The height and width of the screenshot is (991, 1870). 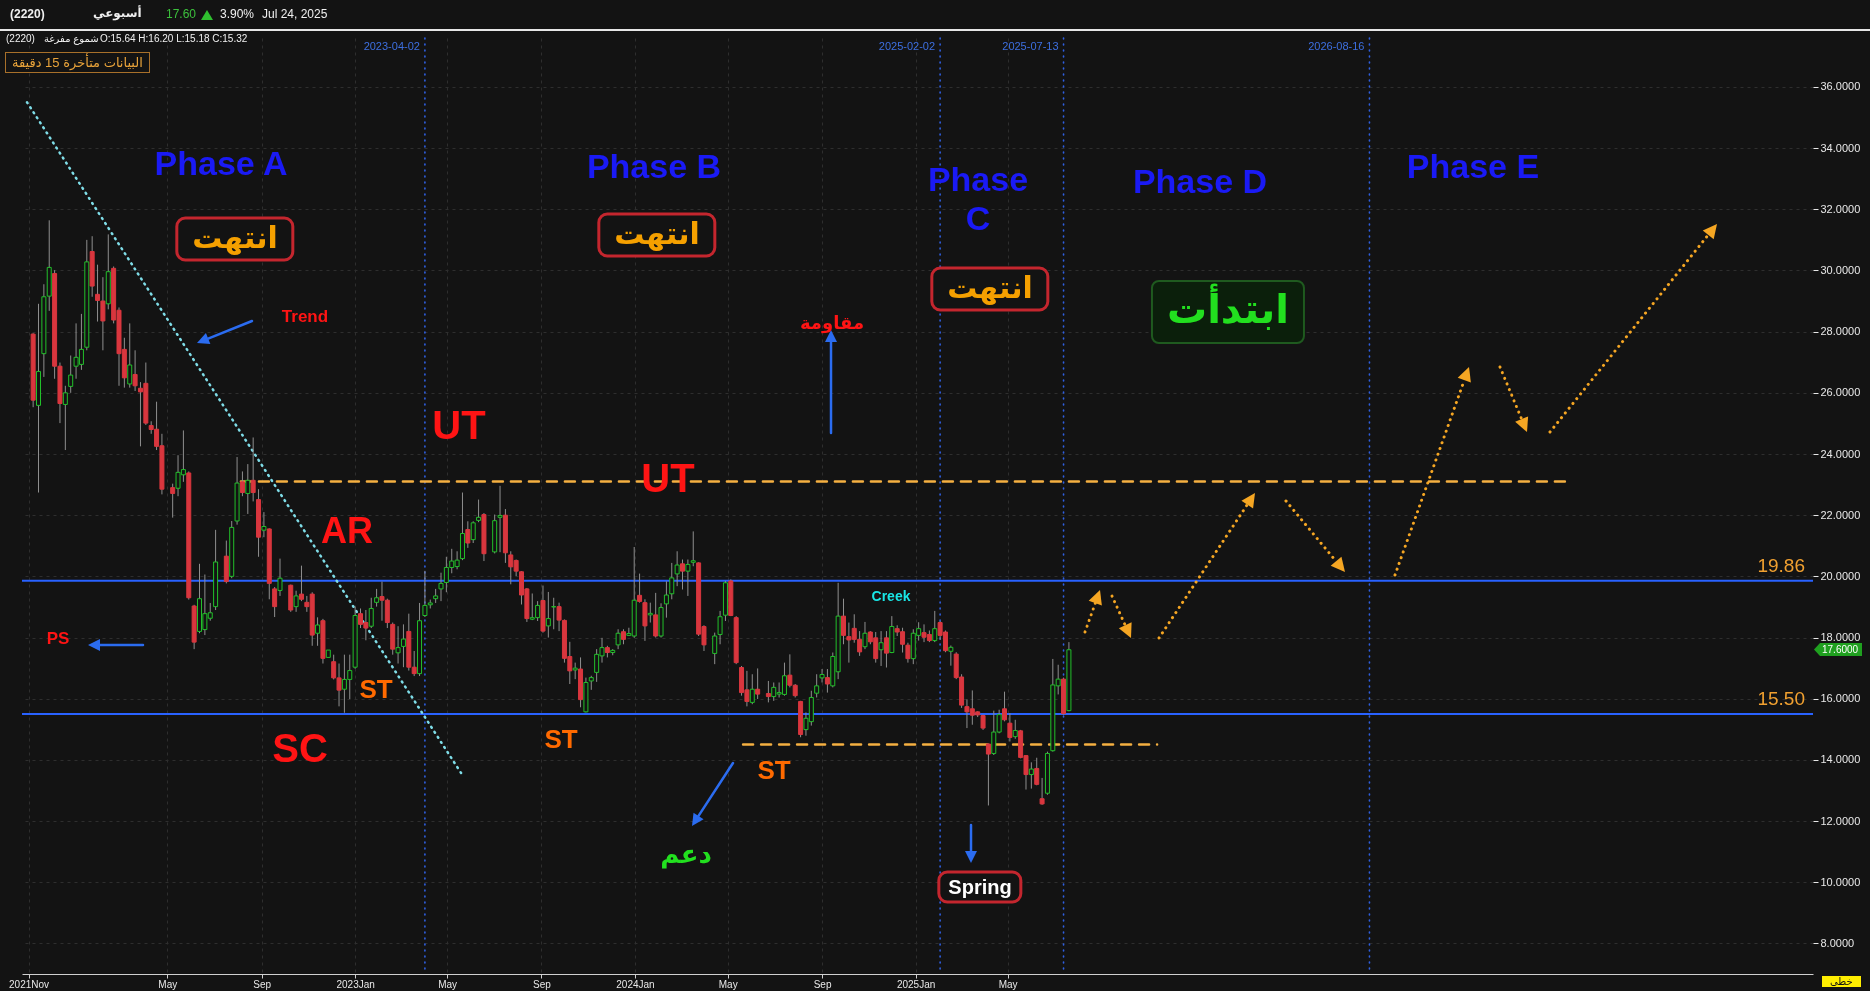 What do you see at coordinates (58, 639) in the screenshot?
I see `annotation: PS` at bounding box center [58, 639].